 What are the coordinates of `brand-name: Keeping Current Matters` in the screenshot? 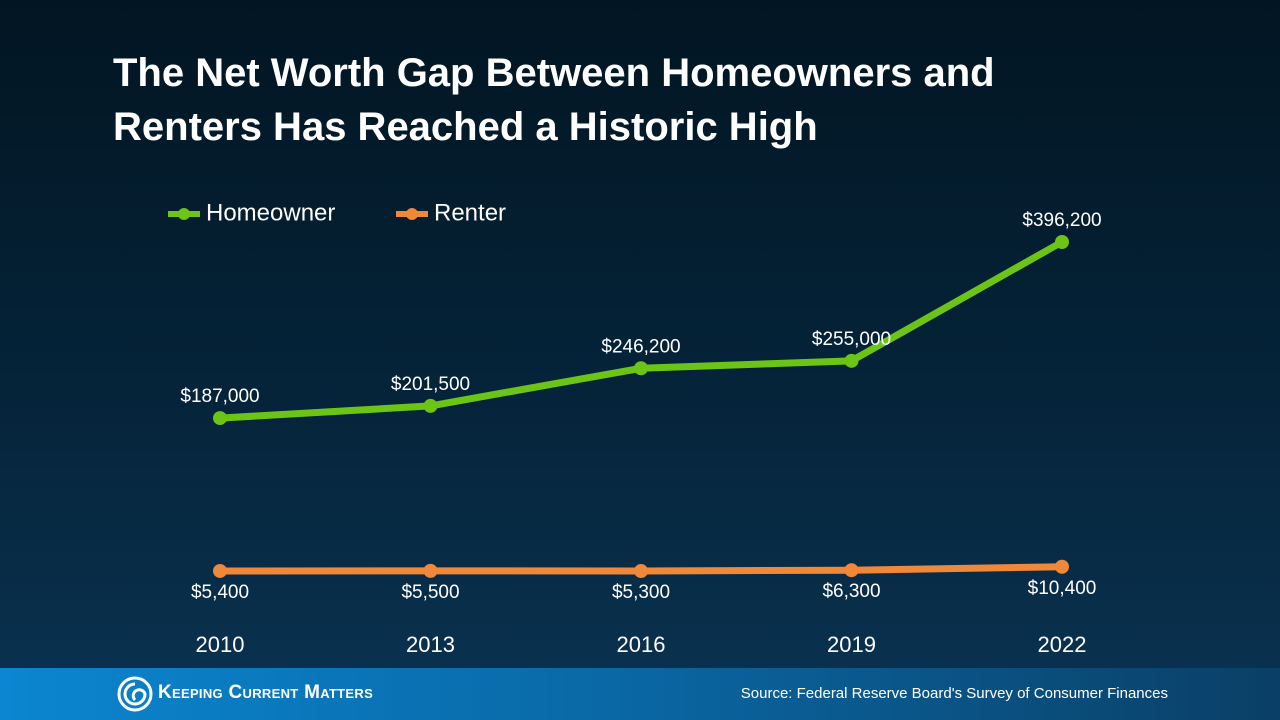 It's located at (266, 692).